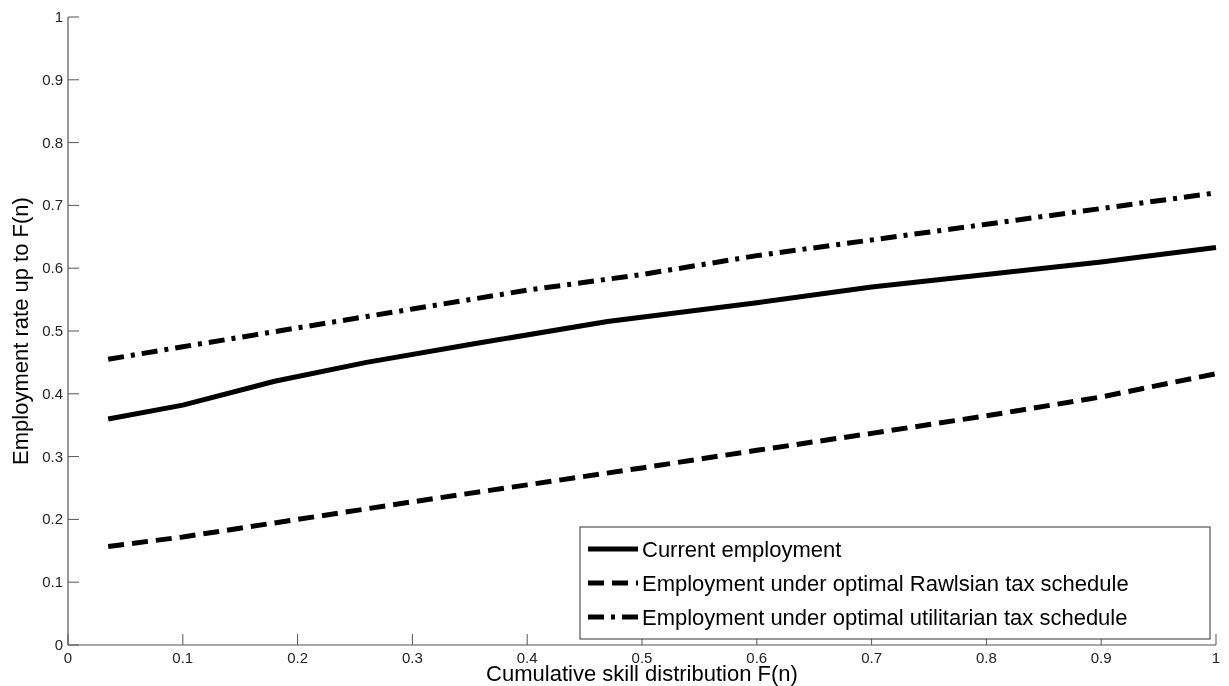 This screenshot has height=686, width=1229. Describe the element at coordinates (52, 205) in the screenshot. I see `y-tick-label: 0.7` at that location.